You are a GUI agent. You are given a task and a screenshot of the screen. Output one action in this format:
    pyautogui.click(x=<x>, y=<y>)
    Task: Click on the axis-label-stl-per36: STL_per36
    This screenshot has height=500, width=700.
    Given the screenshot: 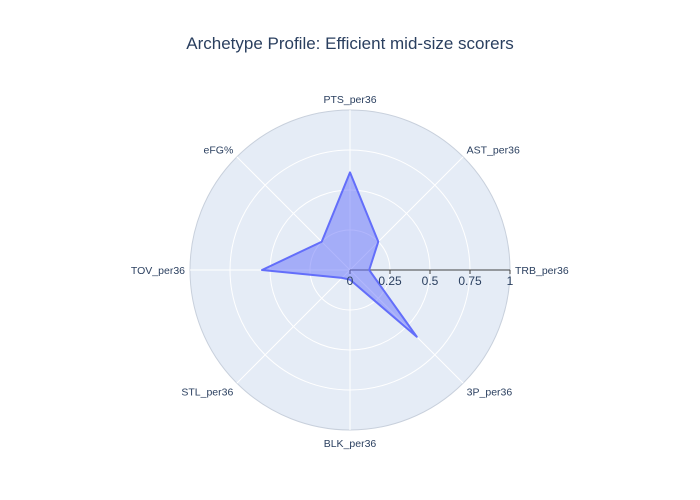 What is the action you would take?
    pyautogui.click(x=207, y=393)
    